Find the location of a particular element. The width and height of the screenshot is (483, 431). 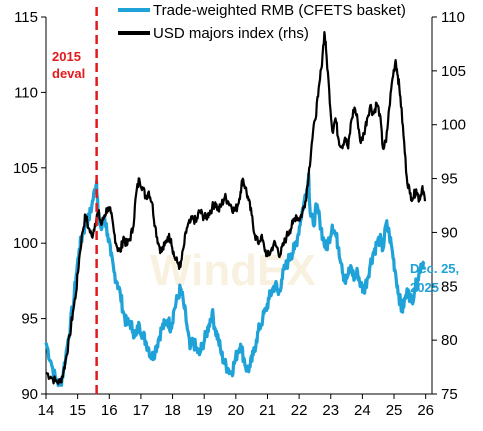

x-tick-label: 14 is located at coordinates (46, 410).